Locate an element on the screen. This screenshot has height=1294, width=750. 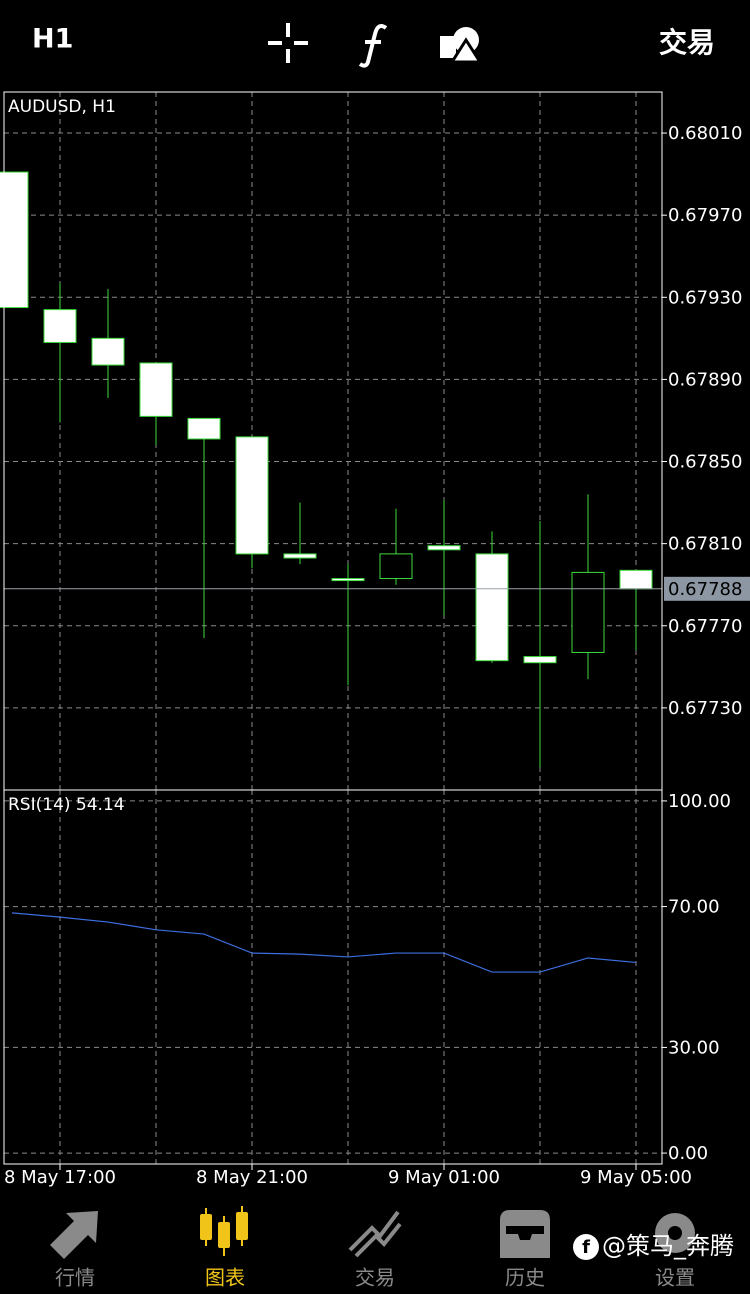
indicator-icon is located at coordinates (373, 46).